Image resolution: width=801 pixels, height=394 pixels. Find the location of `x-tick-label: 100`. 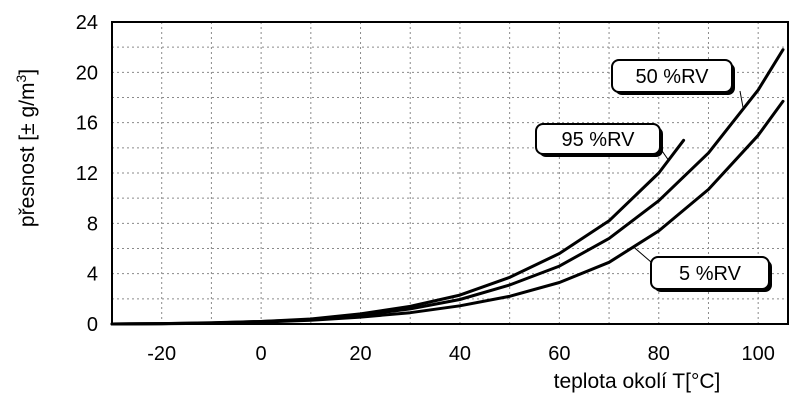

x-tick-label: 100 is located at coordinates (757, 354).